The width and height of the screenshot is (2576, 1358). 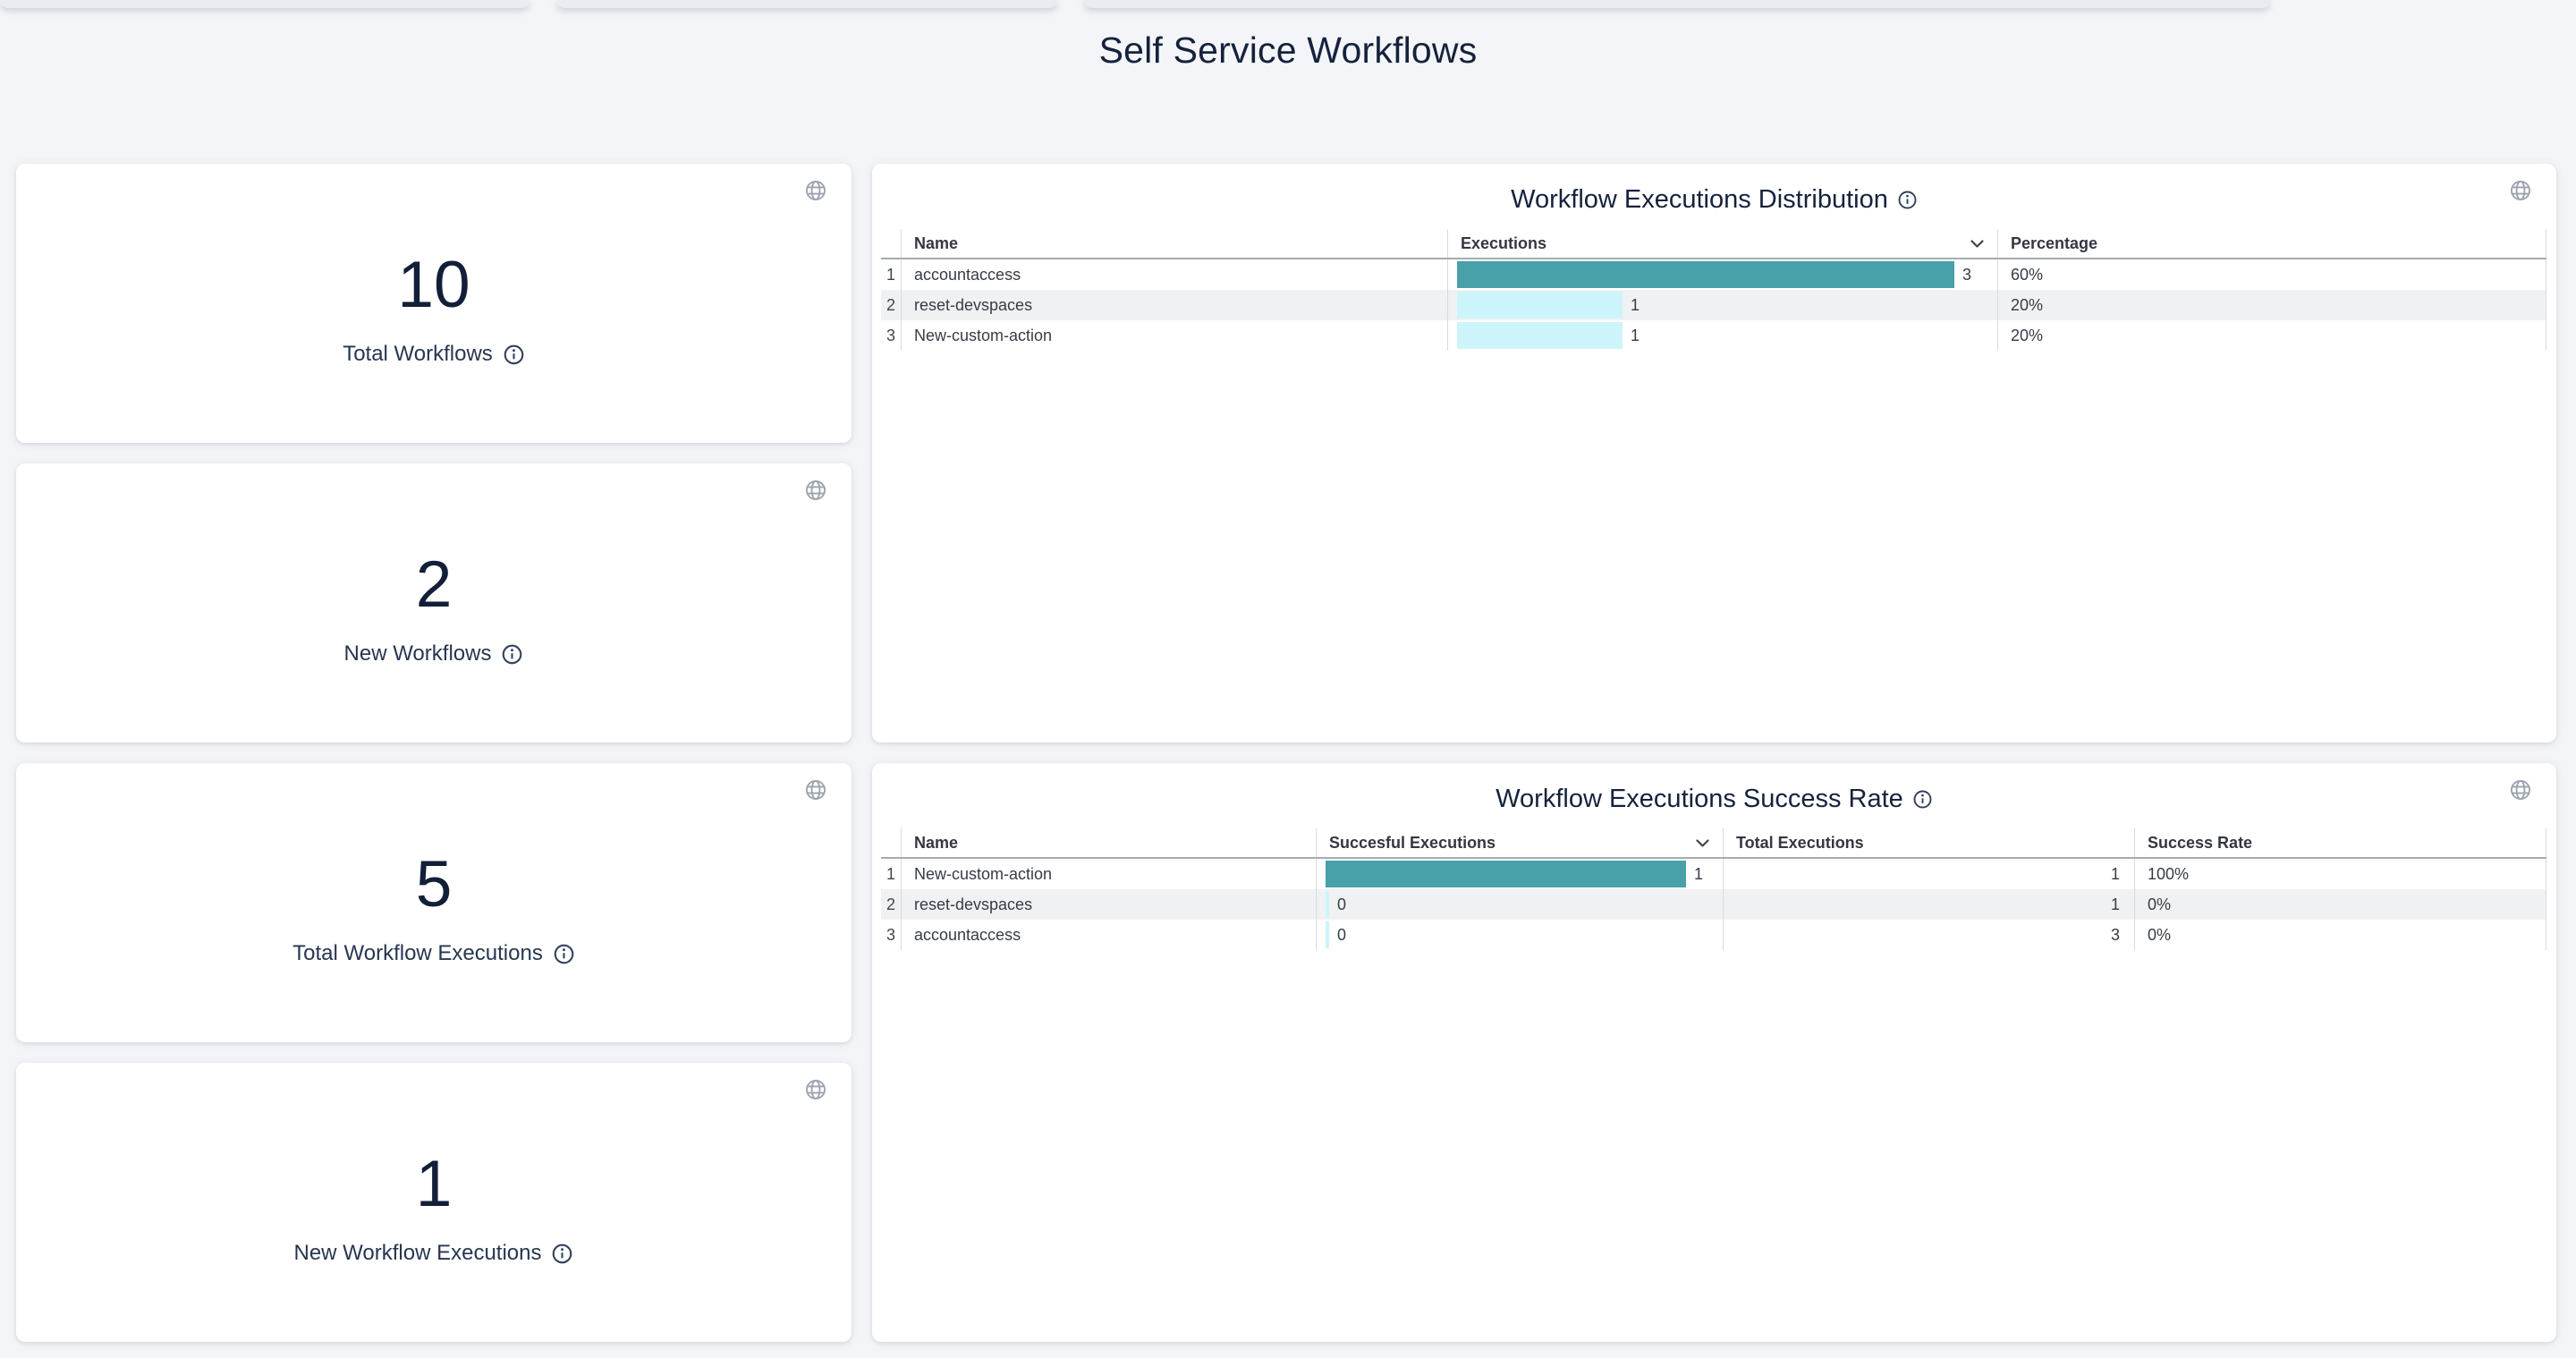 What do you see at coordinates (1288, 50) in the screenshot?
I see `page-title: Self Service Workflows` at bounding box center [1288, 50].